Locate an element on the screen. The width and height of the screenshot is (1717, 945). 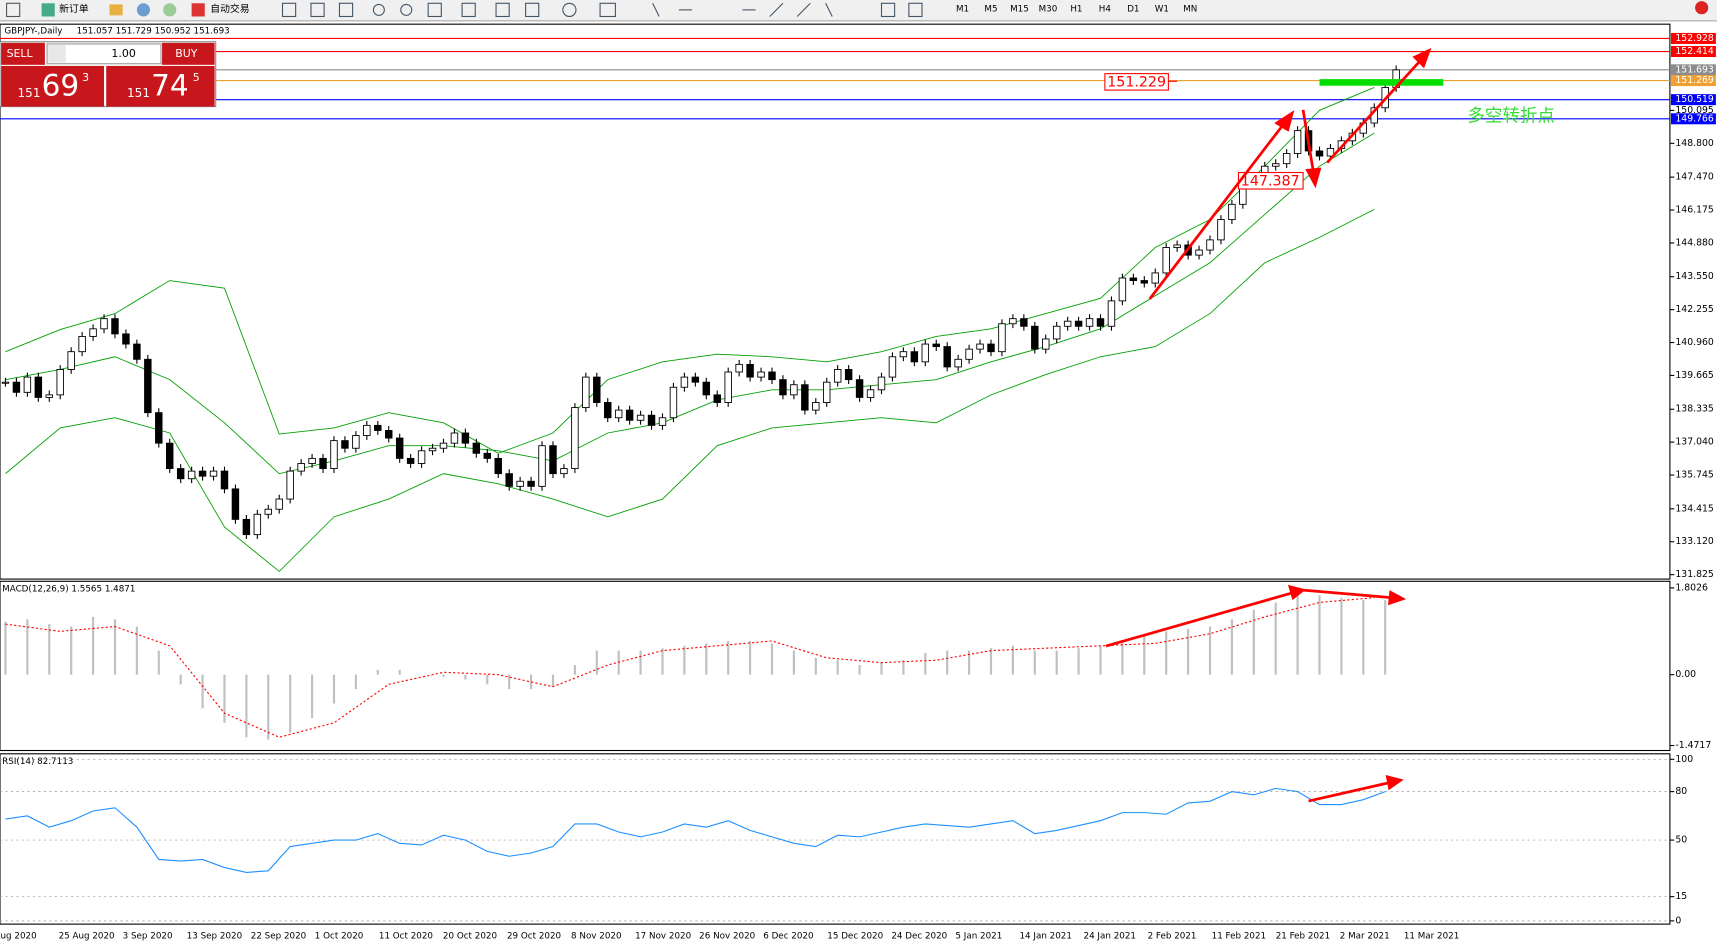
timeframe-button: M15 is located at coordinates (1019, 9).